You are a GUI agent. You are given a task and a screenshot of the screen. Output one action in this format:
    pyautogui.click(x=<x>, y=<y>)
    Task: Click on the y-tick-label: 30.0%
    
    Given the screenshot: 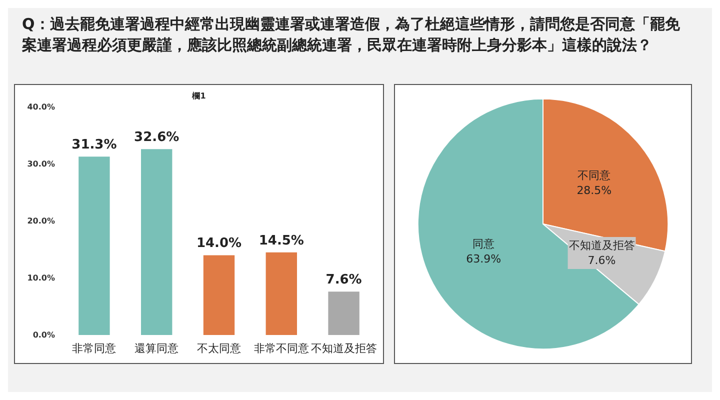 What is the action you would take?
    pyautogui.click(x=41, y=164)
    